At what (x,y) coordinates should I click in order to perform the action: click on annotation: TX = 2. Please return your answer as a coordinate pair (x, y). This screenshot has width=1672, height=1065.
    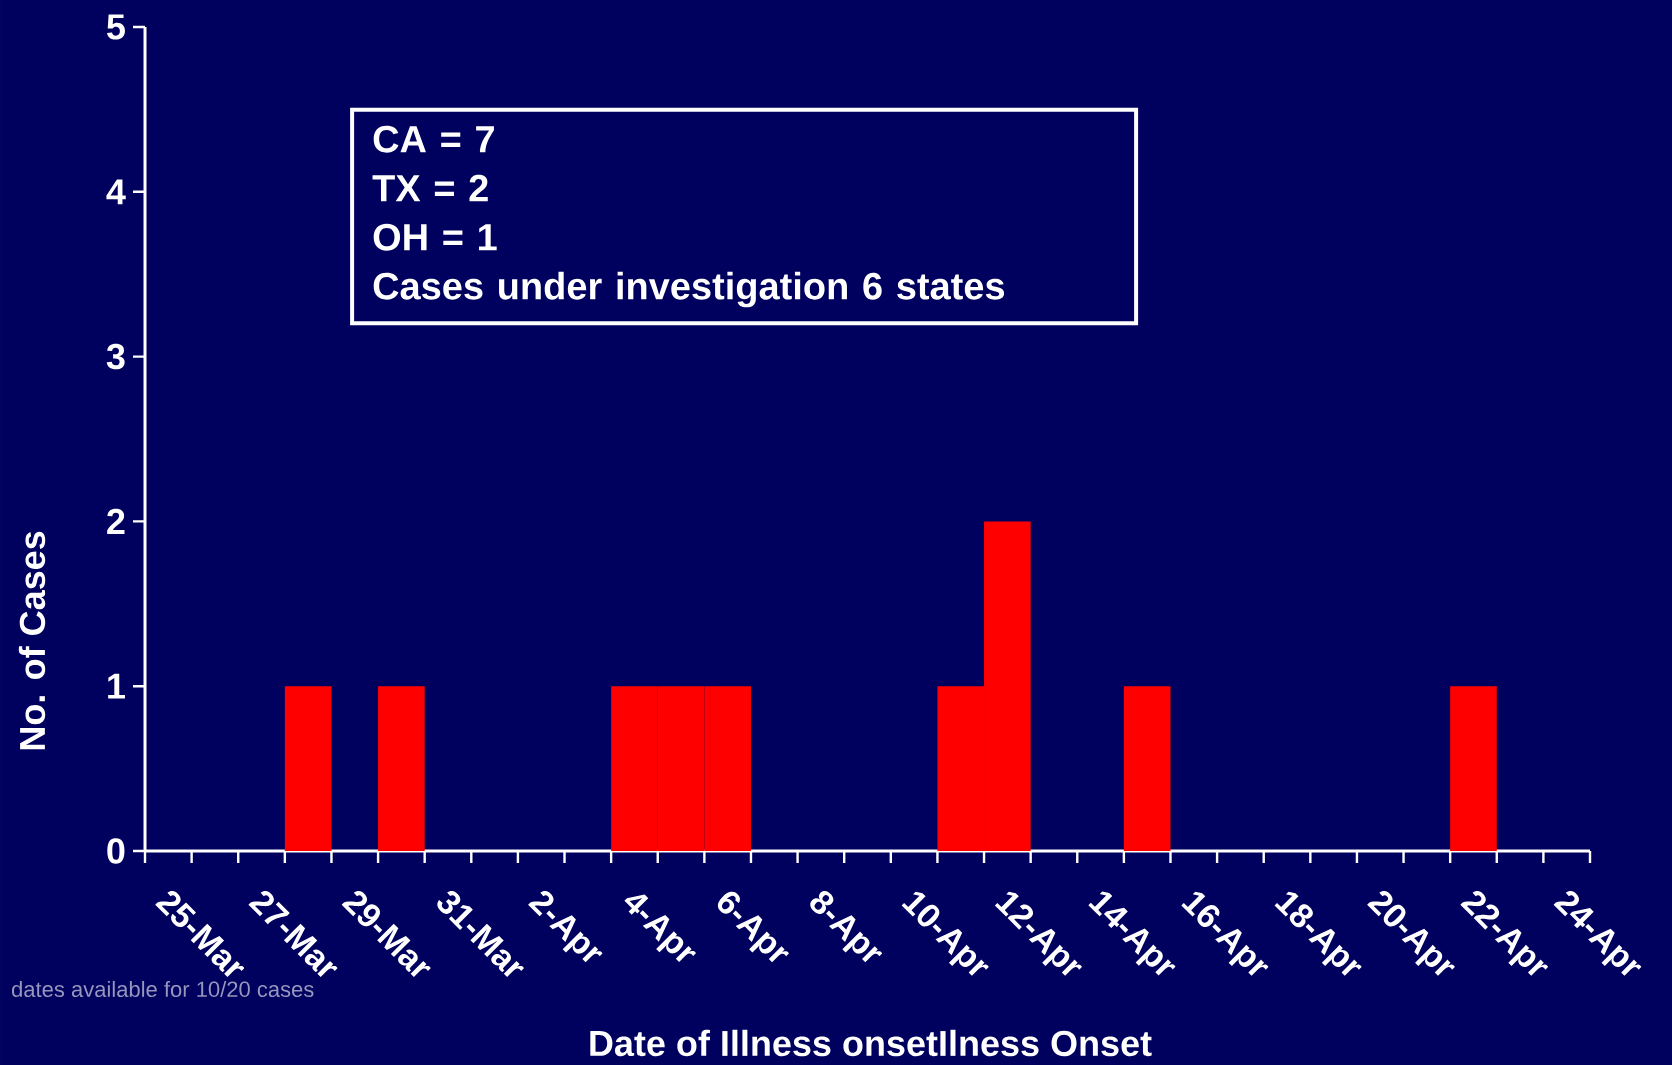
    Looking at the image, I should click on (430, 188).